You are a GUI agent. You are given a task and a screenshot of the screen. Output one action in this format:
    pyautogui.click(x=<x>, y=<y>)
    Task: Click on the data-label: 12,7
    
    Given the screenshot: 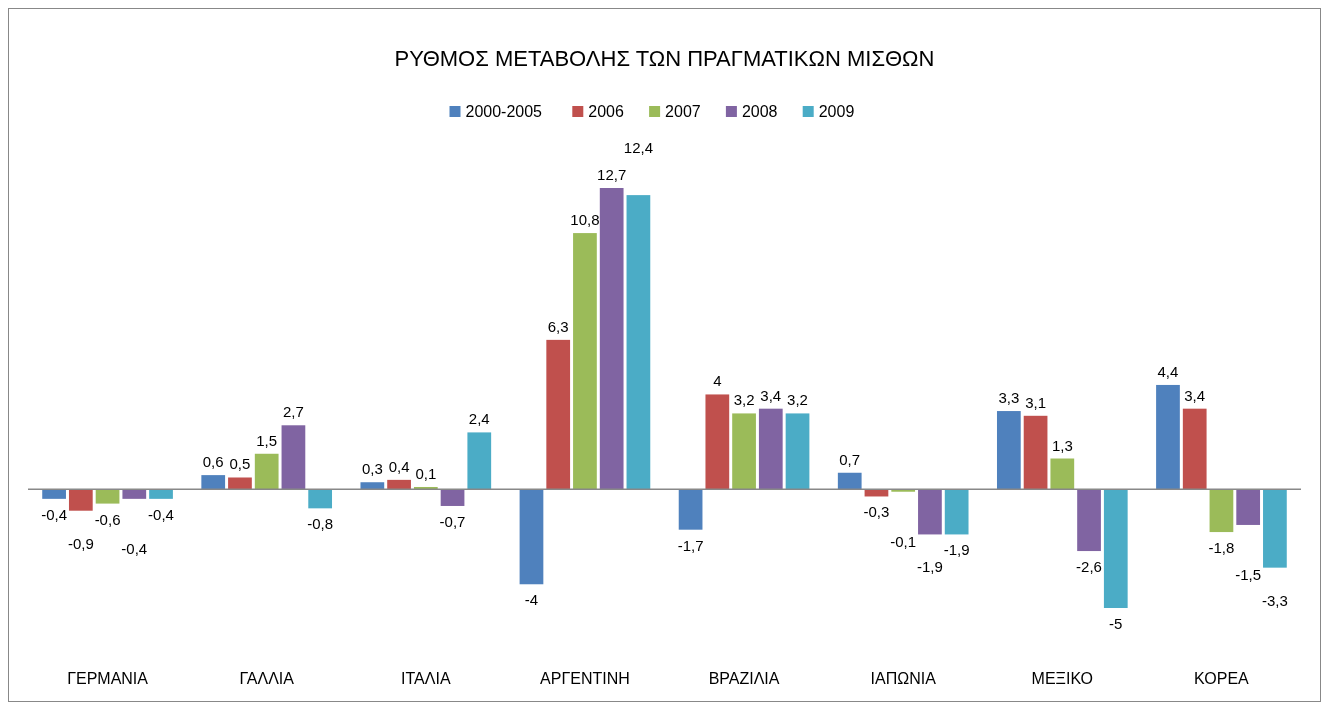 What is the action you would take?
    pyautogui.click(x=612, y=174)
    